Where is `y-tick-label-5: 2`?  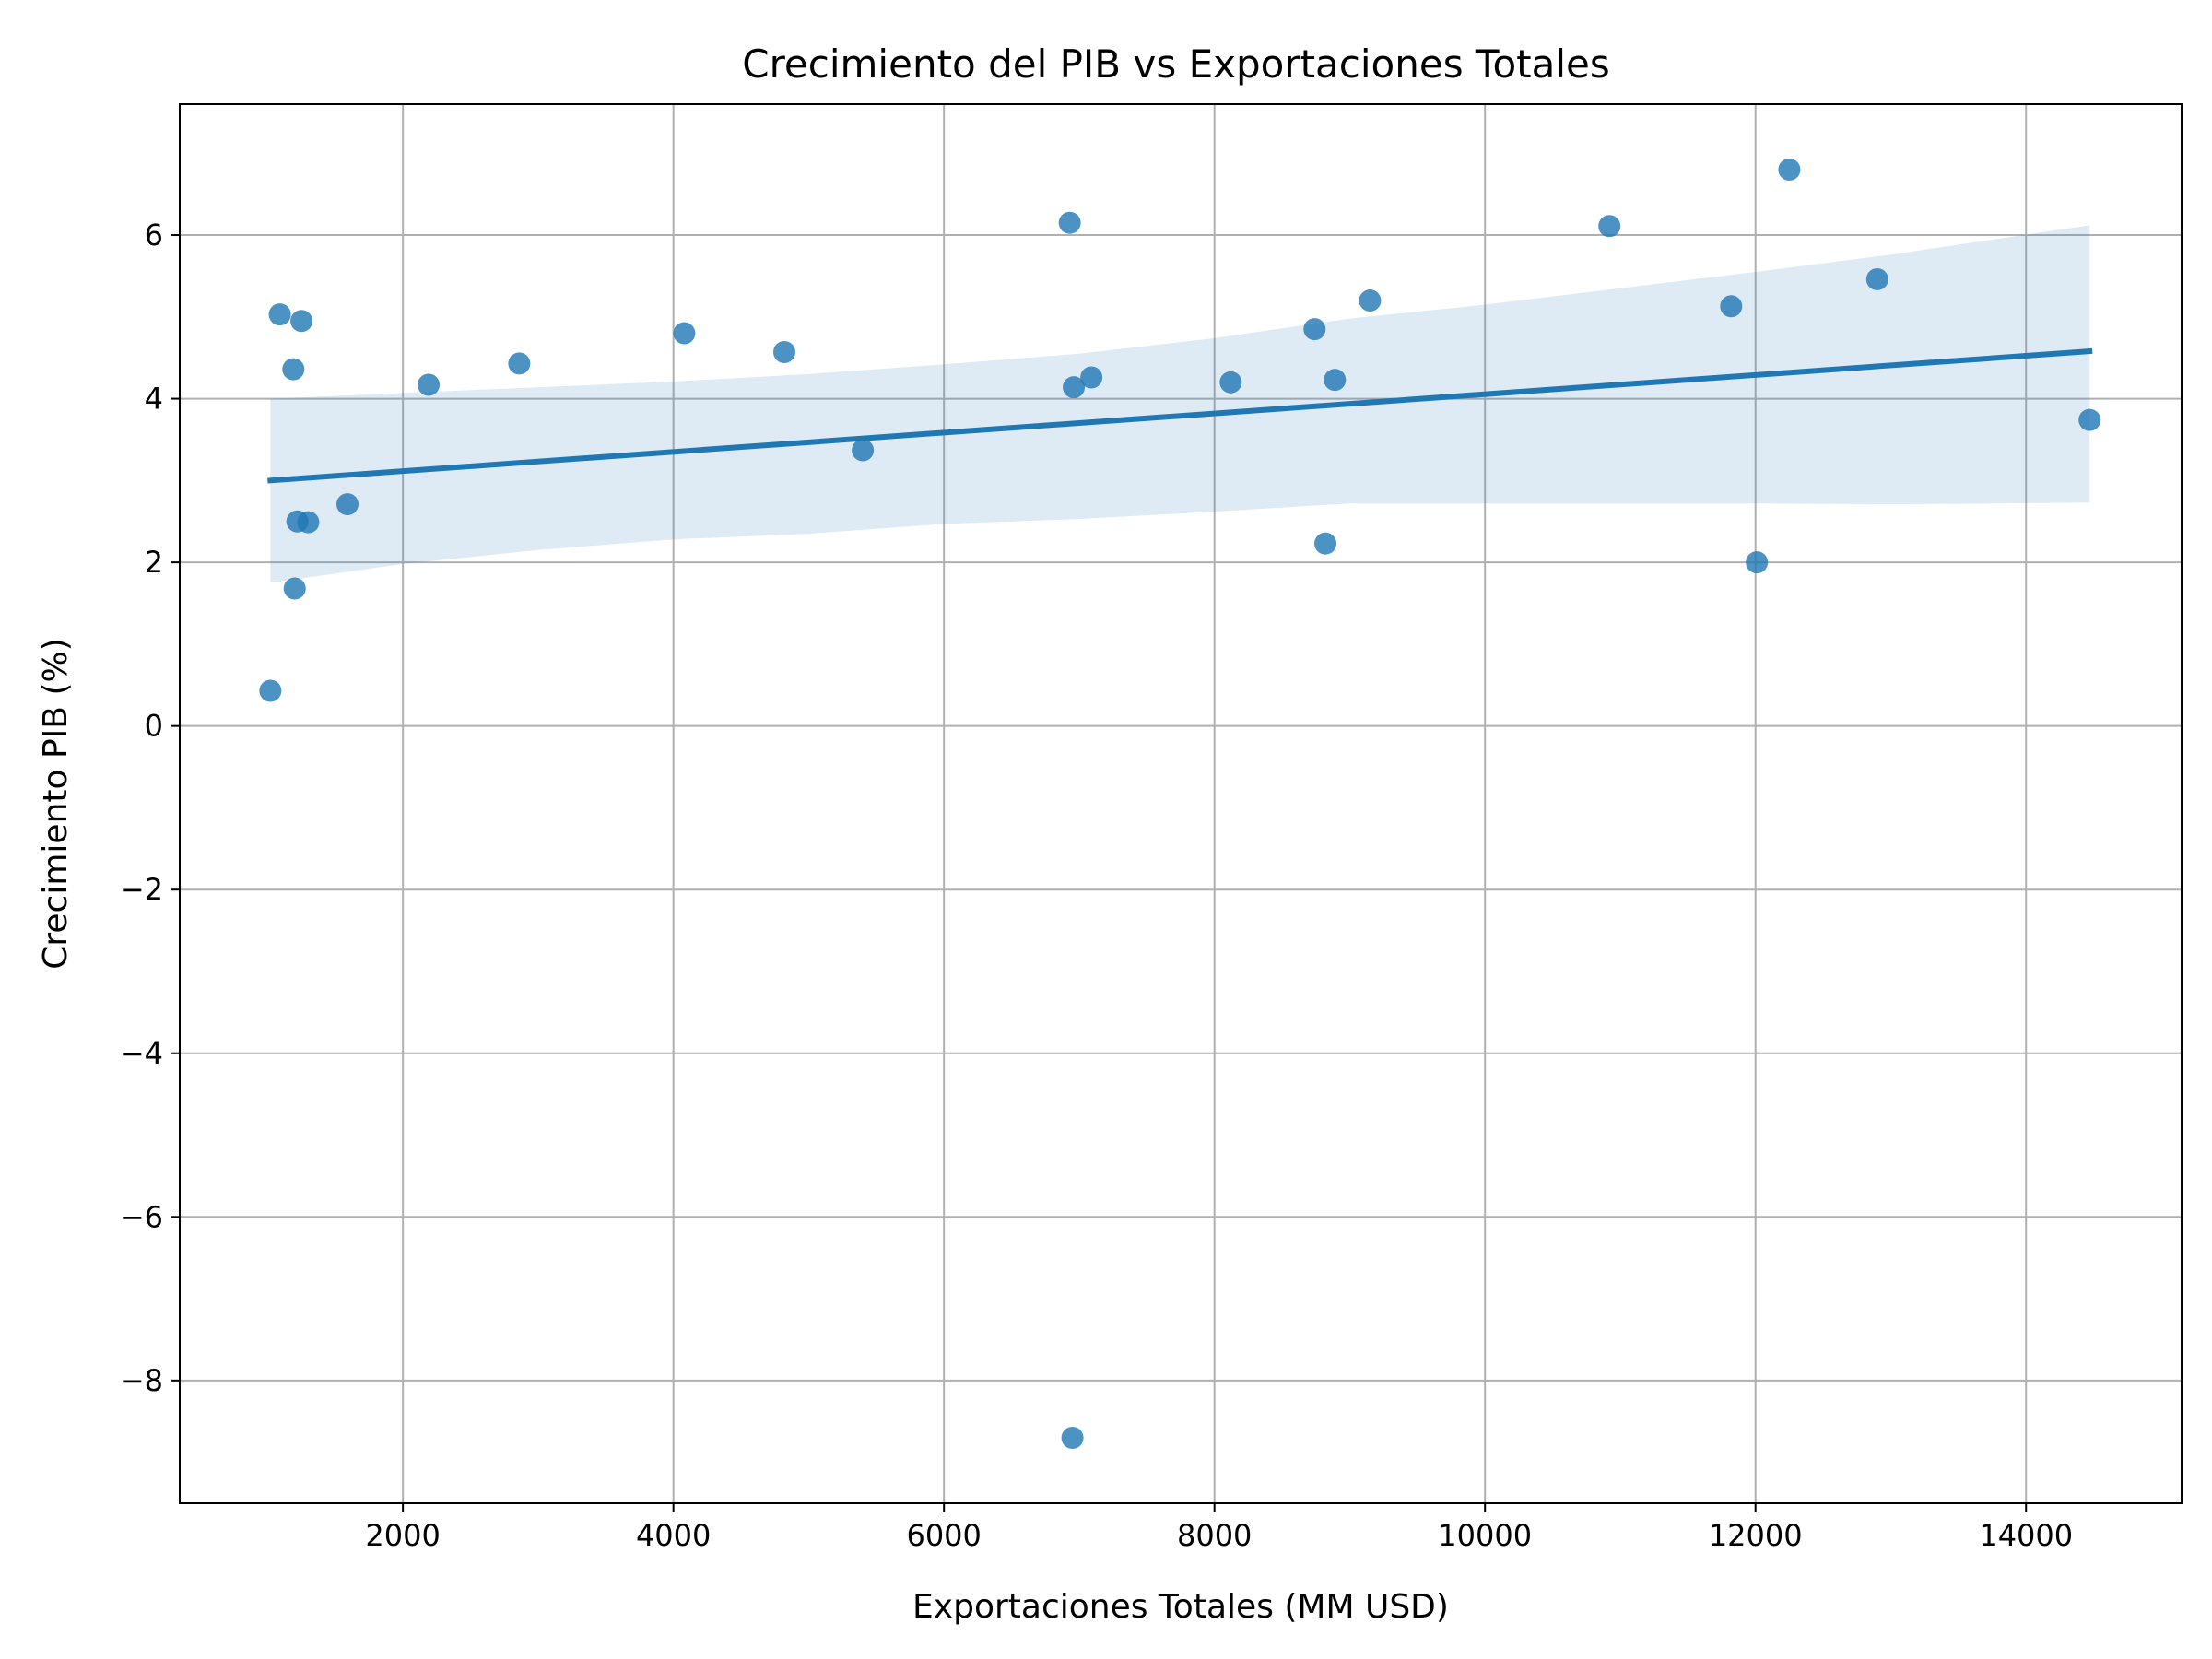 y-tick-label-5: 2 is located at coordinates (154, 562).